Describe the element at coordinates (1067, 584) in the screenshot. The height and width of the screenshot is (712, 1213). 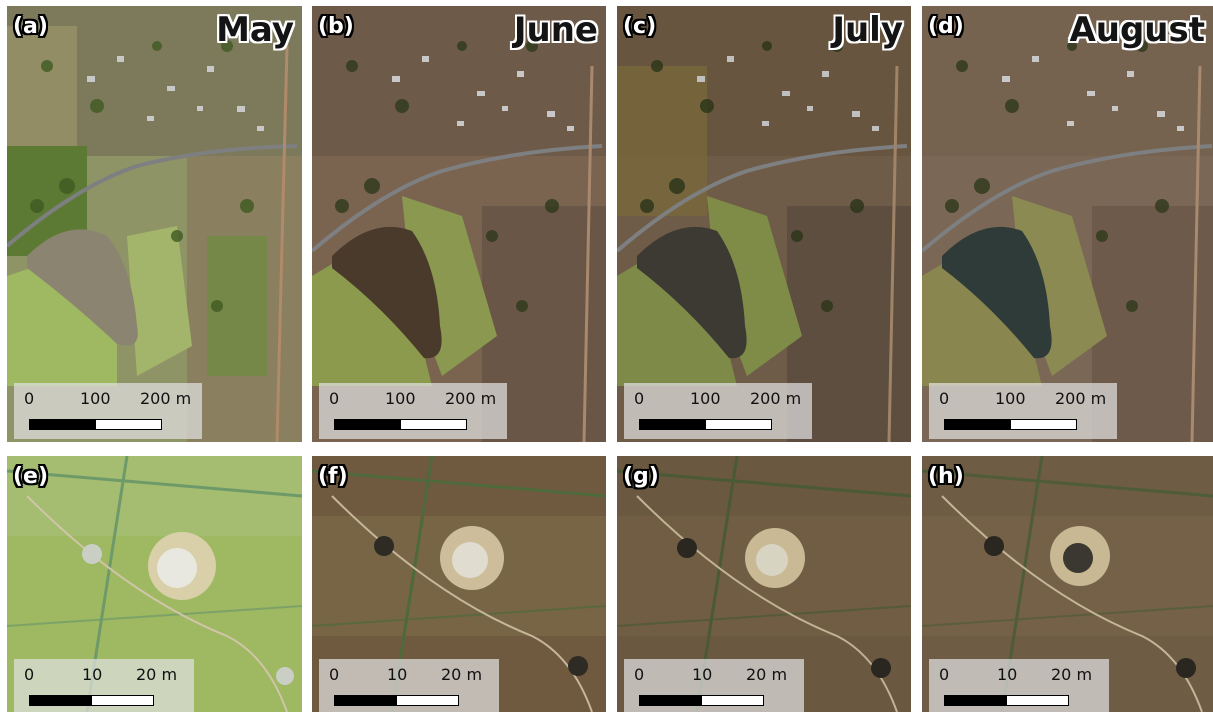
I see `panel-h: (h) 0 10 20 m` at that location.